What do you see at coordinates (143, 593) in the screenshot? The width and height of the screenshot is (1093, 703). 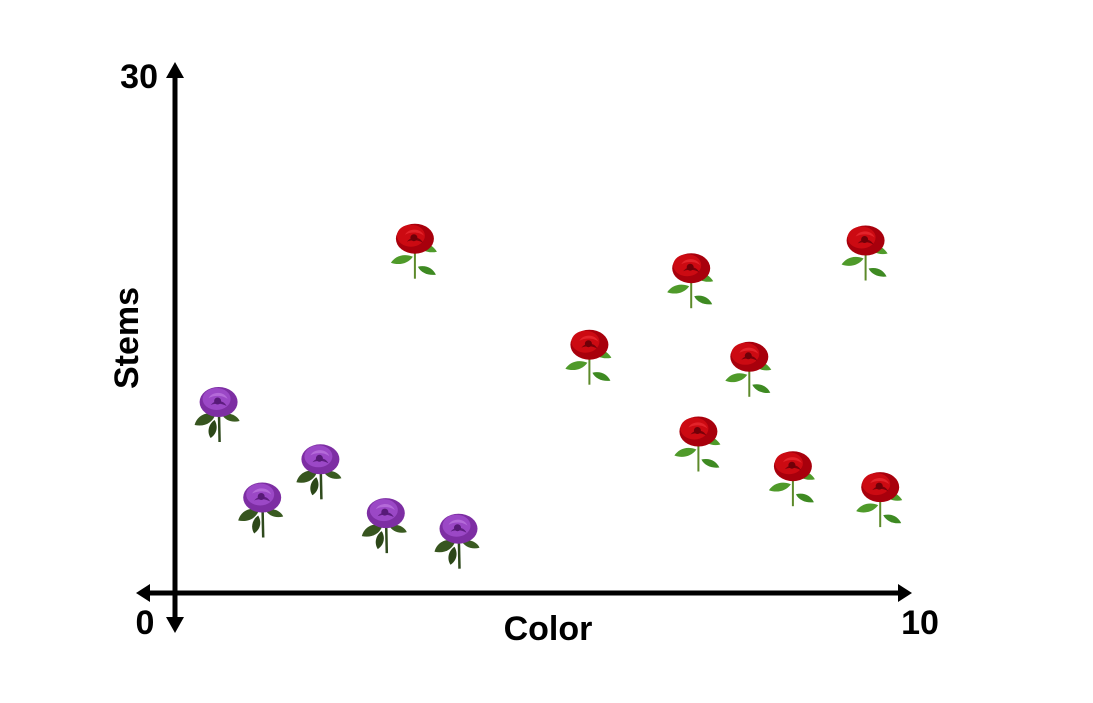 I see `x-axis-arrow-left` at bounding box center [143, 593].